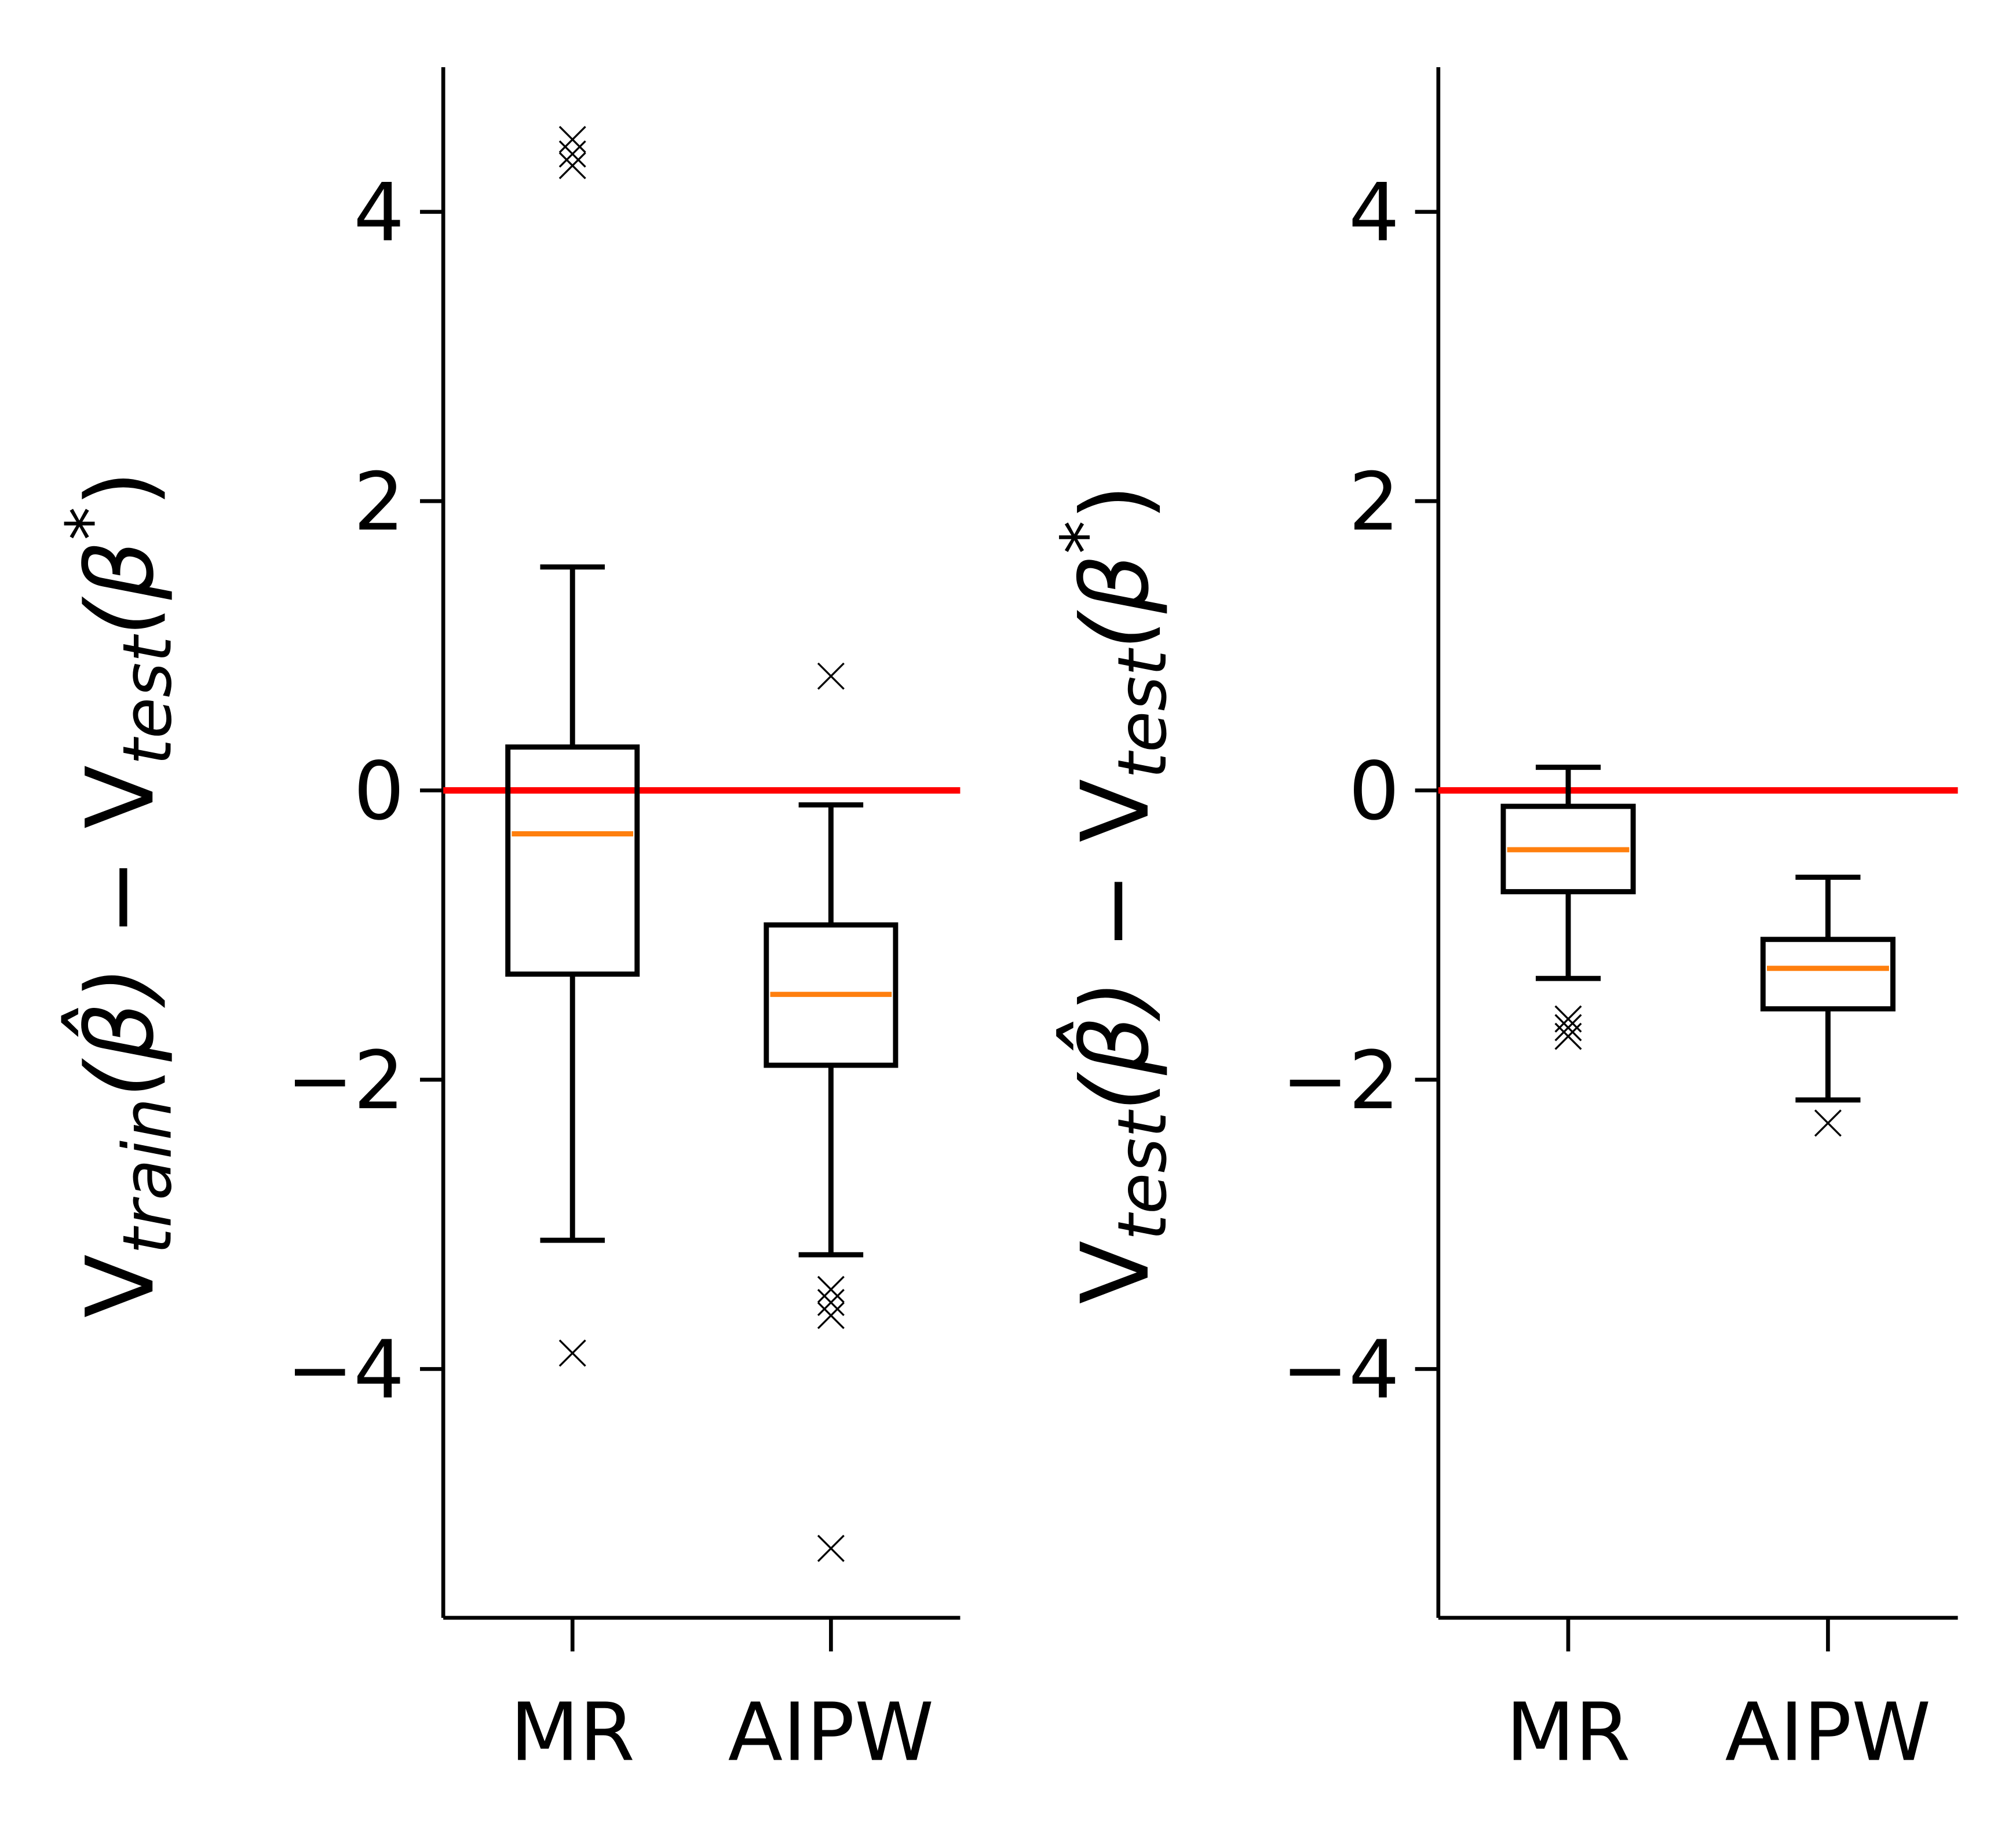 Image resolution: width=2016 pixels, height=1842 pixels. Describe the element at coordinates (147, 1176) in the screenshot. I see `y-axis-label-part: train` at that location.